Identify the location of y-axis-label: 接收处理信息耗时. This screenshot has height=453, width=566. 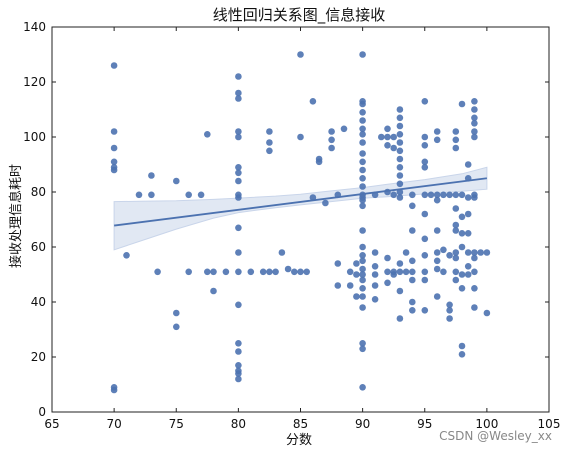
(16, 216).